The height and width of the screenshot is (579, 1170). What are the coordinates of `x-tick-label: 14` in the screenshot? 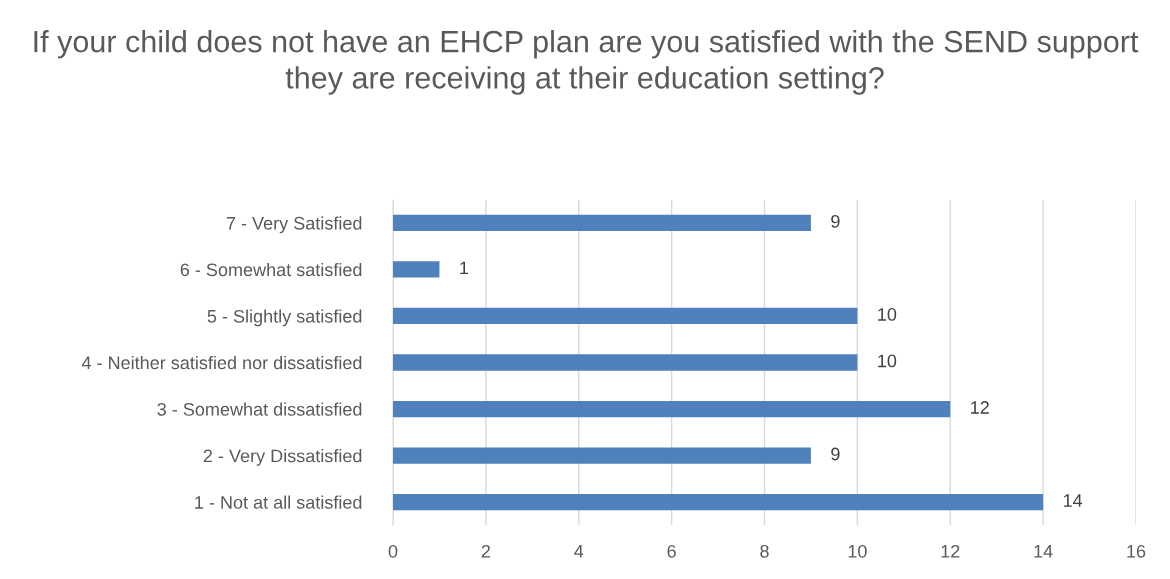 It's located at (1043, 551).